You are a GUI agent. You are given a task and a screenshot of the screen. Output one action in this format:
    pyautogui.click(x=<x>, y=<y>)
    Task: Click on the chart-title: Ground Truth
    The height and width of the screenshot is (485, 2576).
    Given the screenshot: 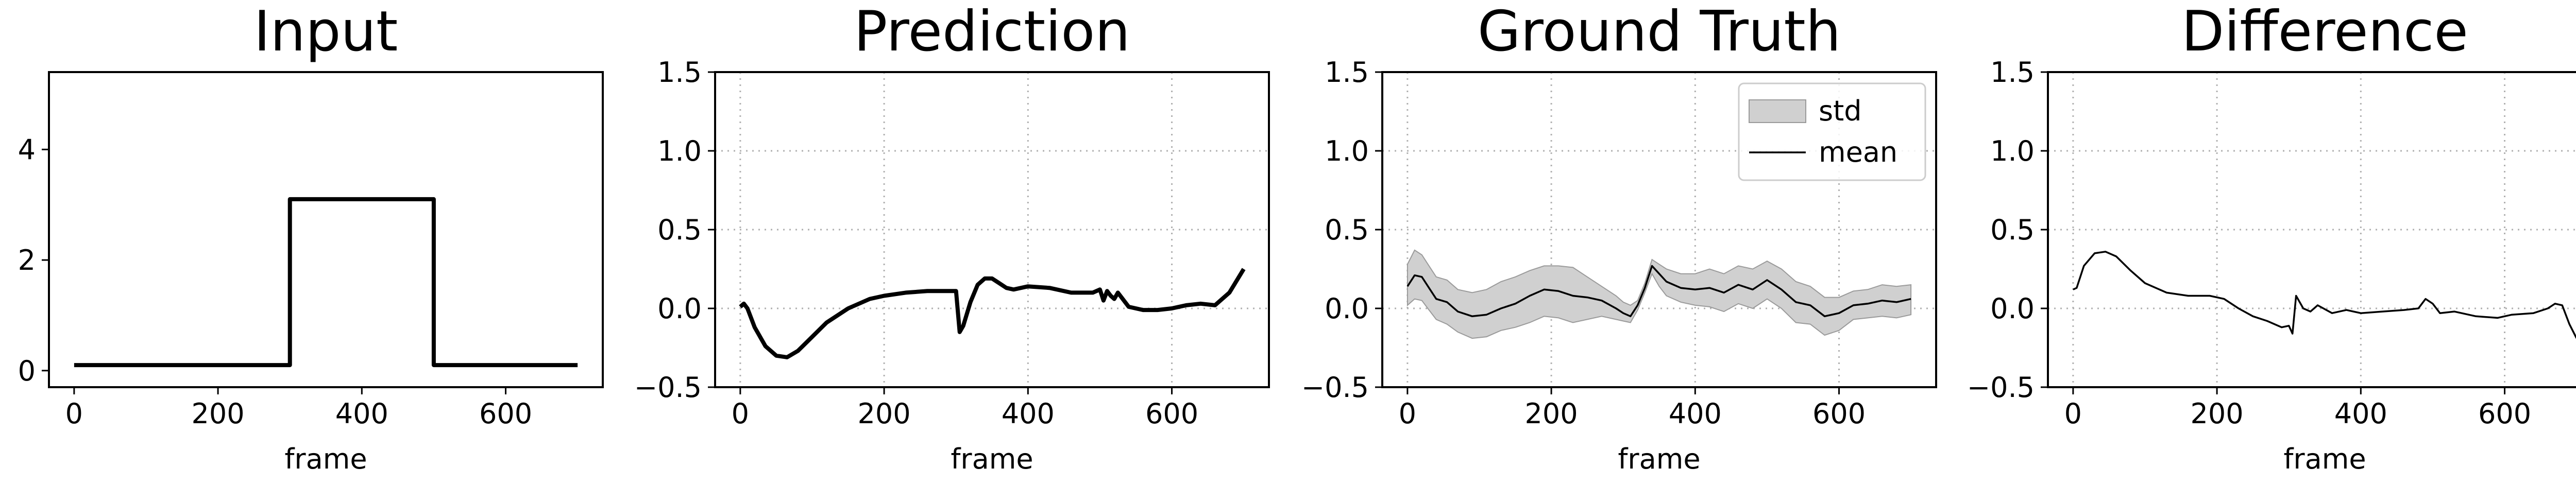 What is the action you would take?
    pyautogui.click(x=1659, y=32)
    